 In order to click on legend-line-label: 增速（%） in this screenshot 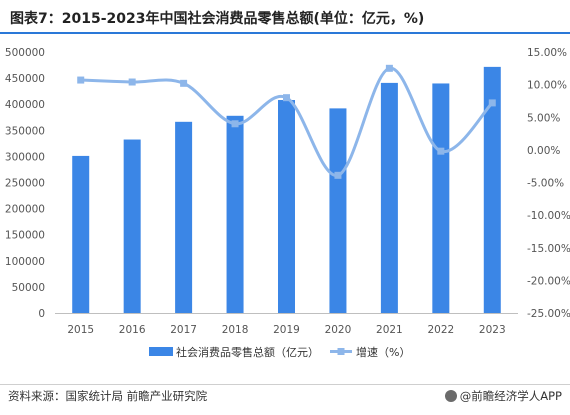, I will do `click(383, 352)`.